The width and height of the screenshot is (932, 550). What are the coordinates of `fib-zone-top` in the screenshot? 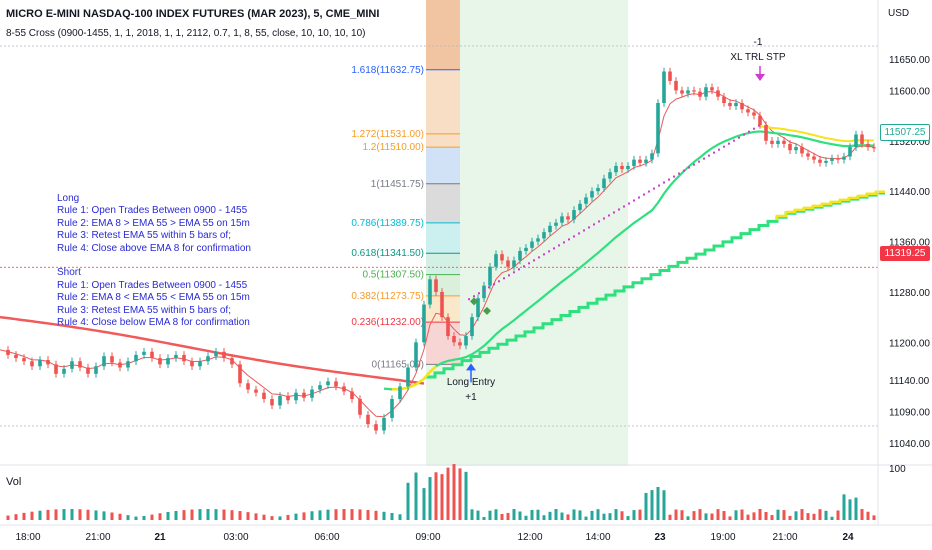 It's located at (443, 35).